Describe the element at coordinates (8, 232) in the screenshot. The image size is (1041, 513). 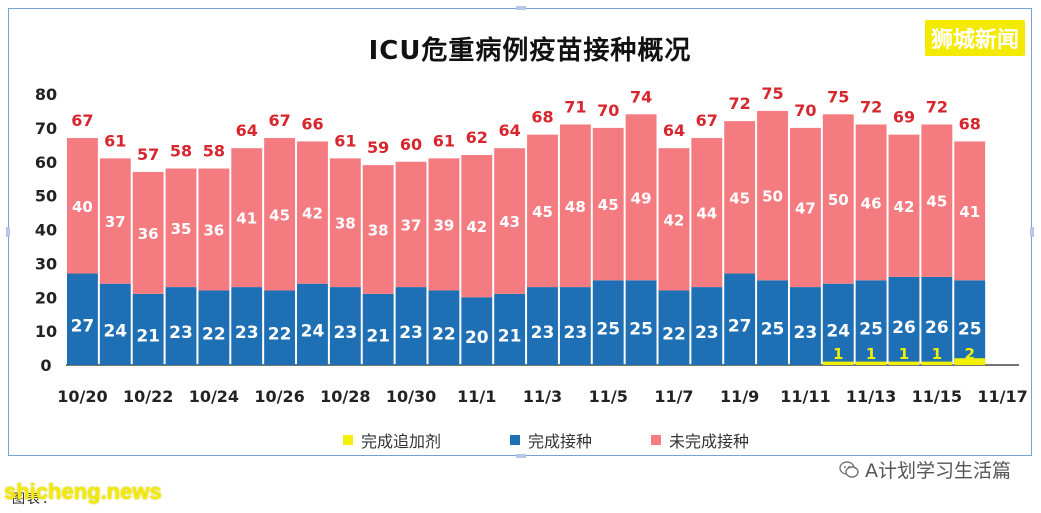
I see `resize-handle-left` at that location.